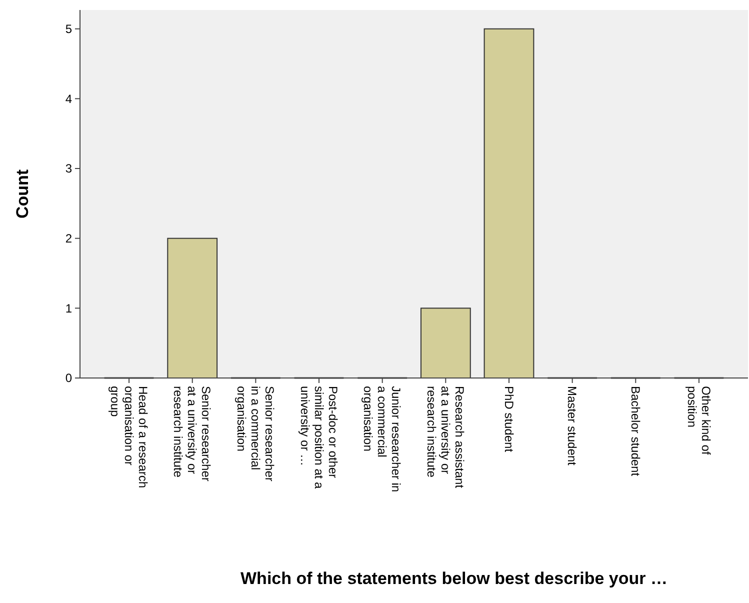 The image size is (749, 603). Describe the element at coordinates (68, 378) in the screenshot. I see `y-tick-label: 0` at that location.